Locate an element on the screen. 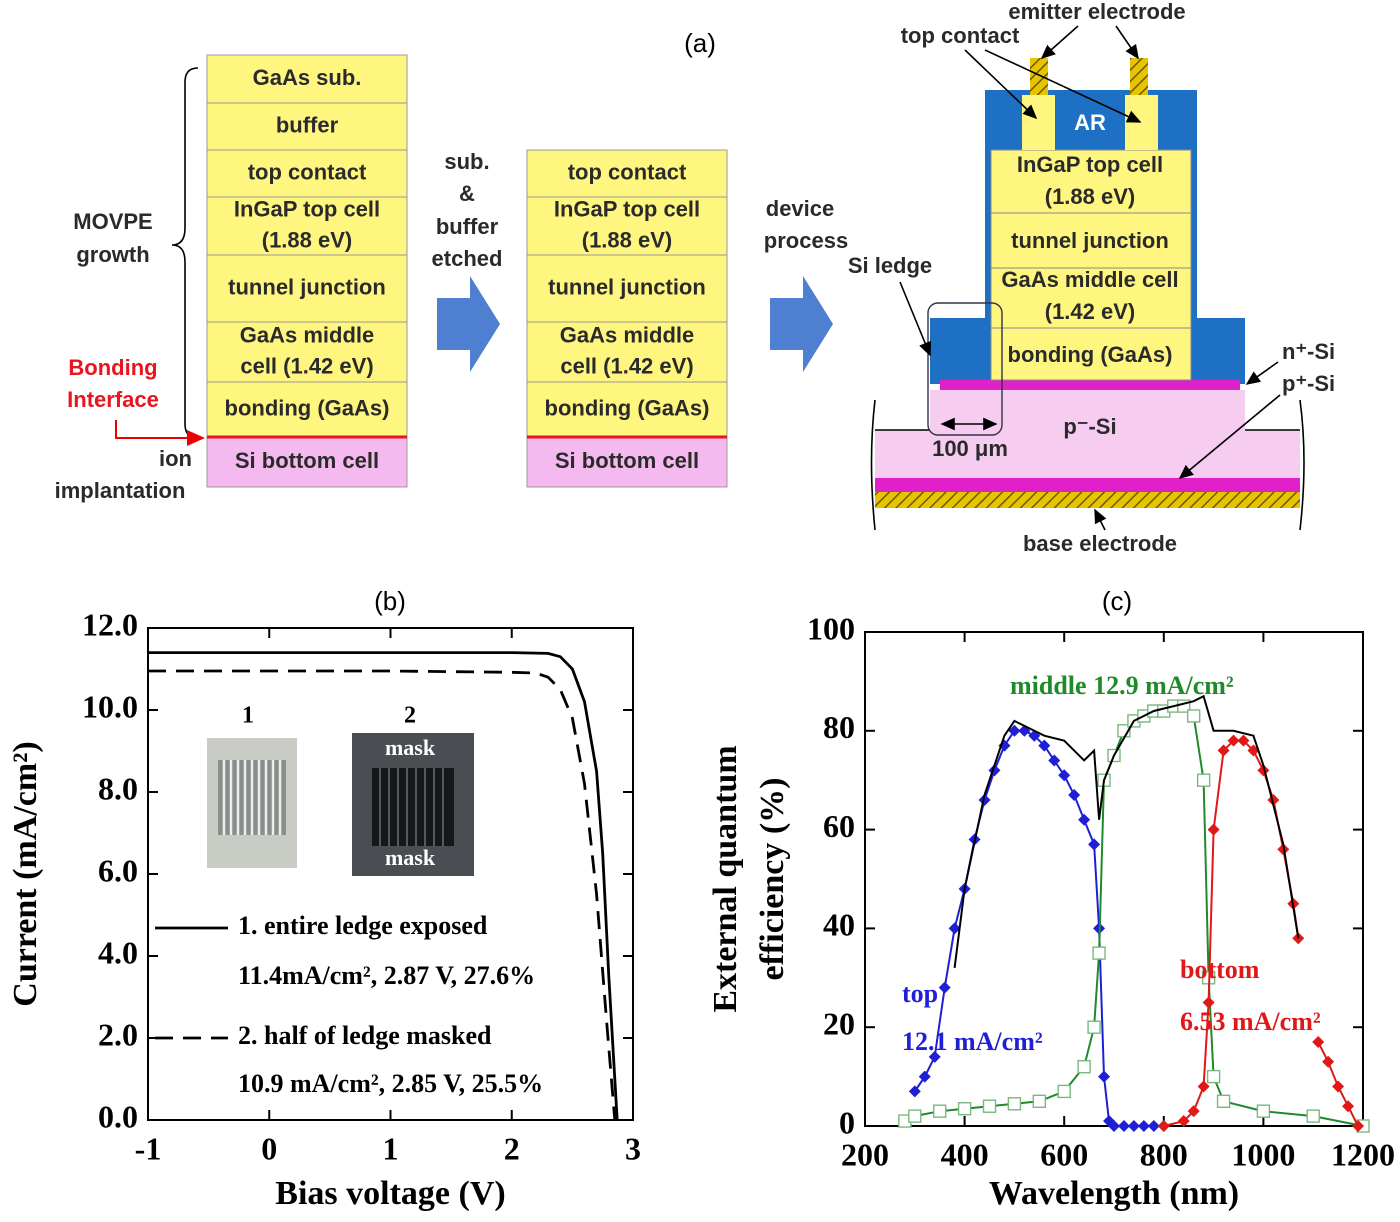 Image resolution: width=1400 pixels, height=1222 pixels. x-tick-label: -1 is located at coordinates (148, 1148).